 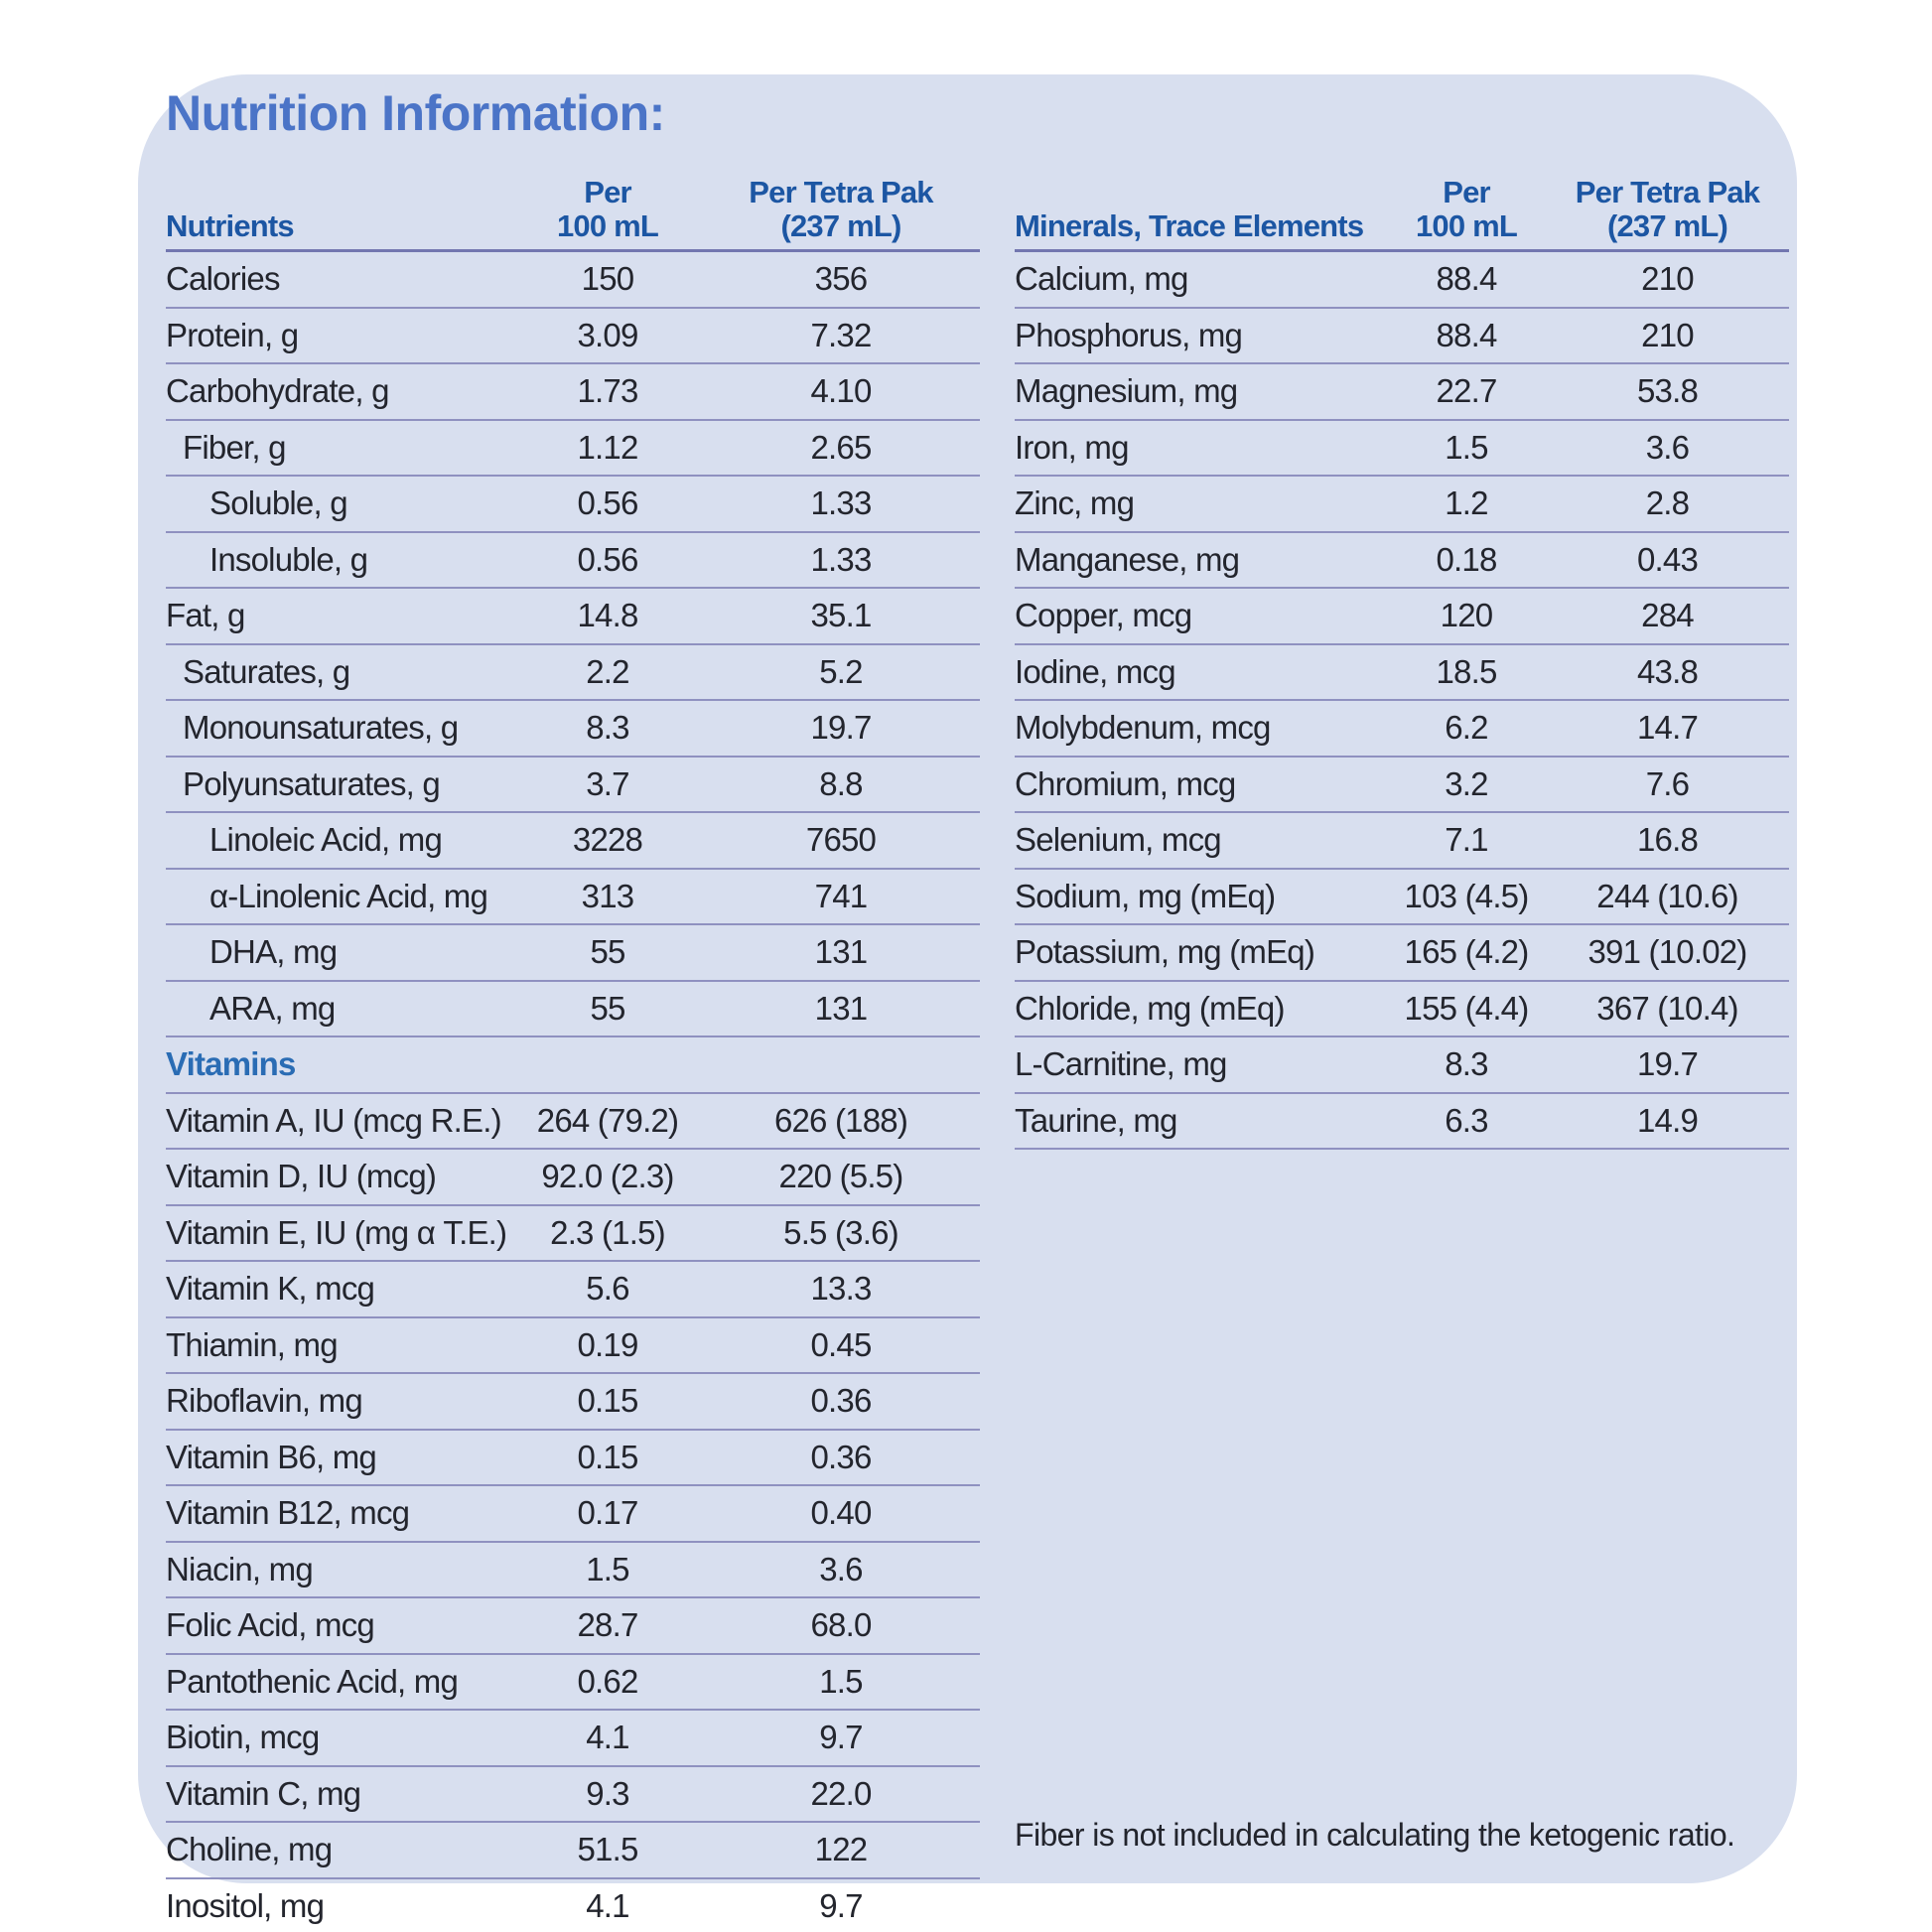 I want to click on per-tetra-pak-value: 3.6, so click(x=1668, y=447).